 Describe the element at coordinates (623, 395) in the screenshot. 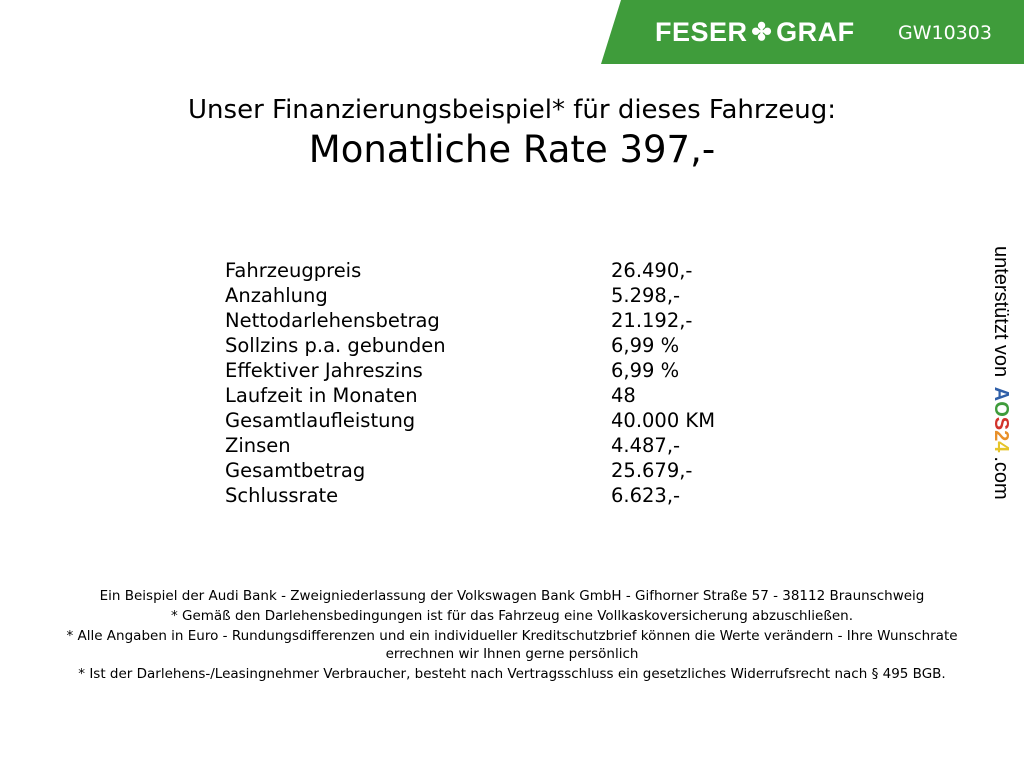

I see `row-value: 48` at that location.